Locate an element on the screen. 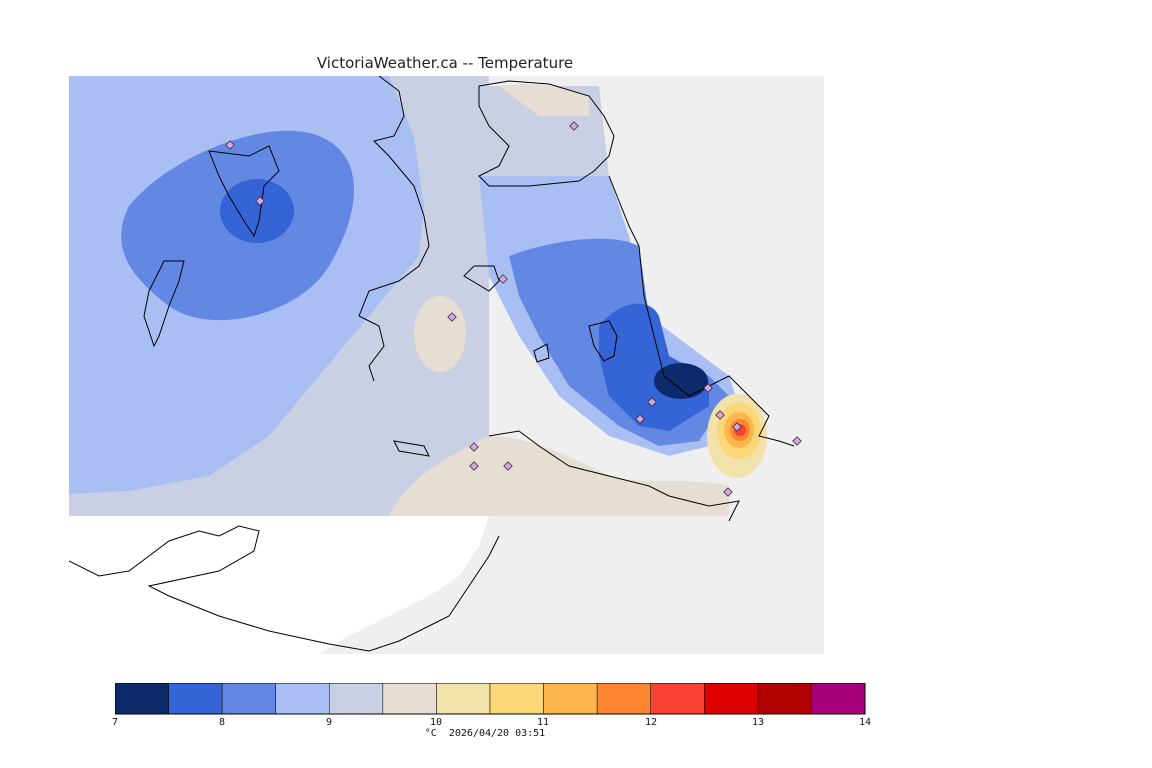 The image size is (1152, 768). legend-tick: 10 is located at coordinates (436, 722).